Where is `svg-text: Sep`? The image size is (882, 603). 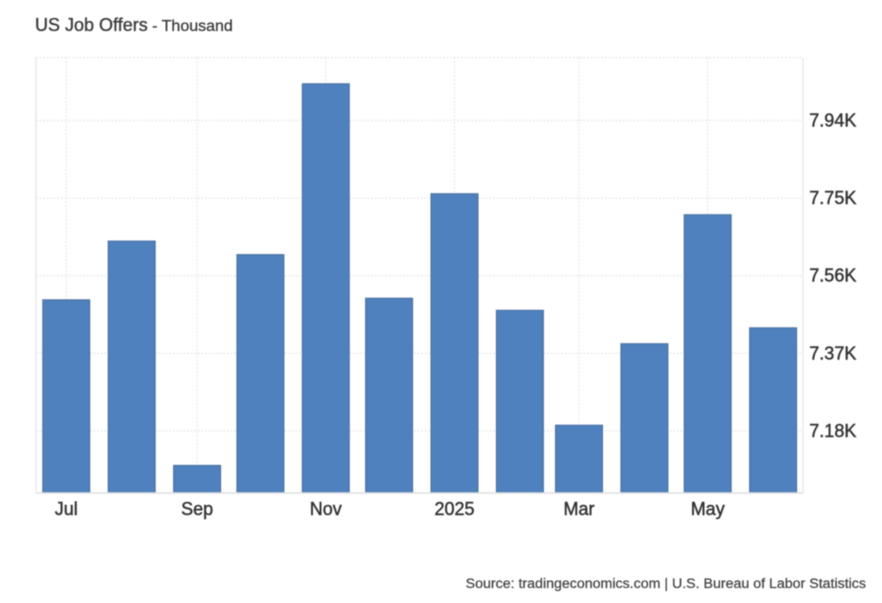 svg-text: Sep is located at coordinates (197, 509).